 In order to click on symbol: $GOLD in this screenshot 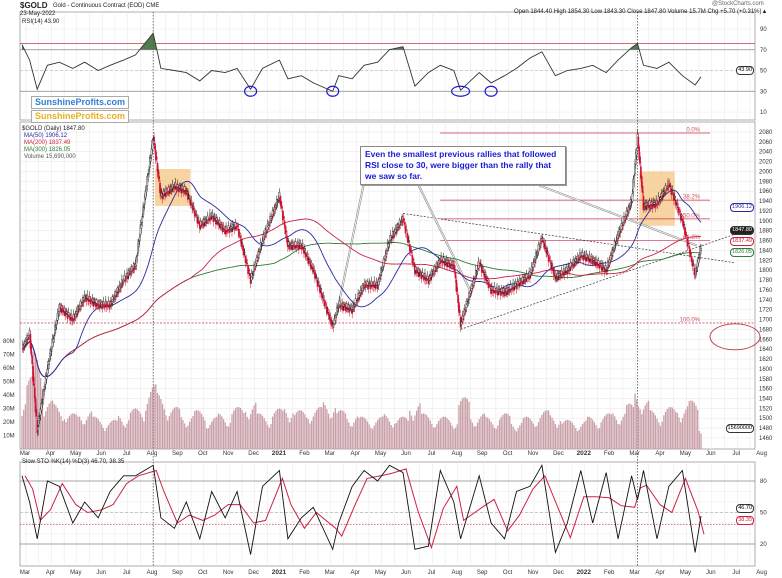, I will do `click(34, 5)`.